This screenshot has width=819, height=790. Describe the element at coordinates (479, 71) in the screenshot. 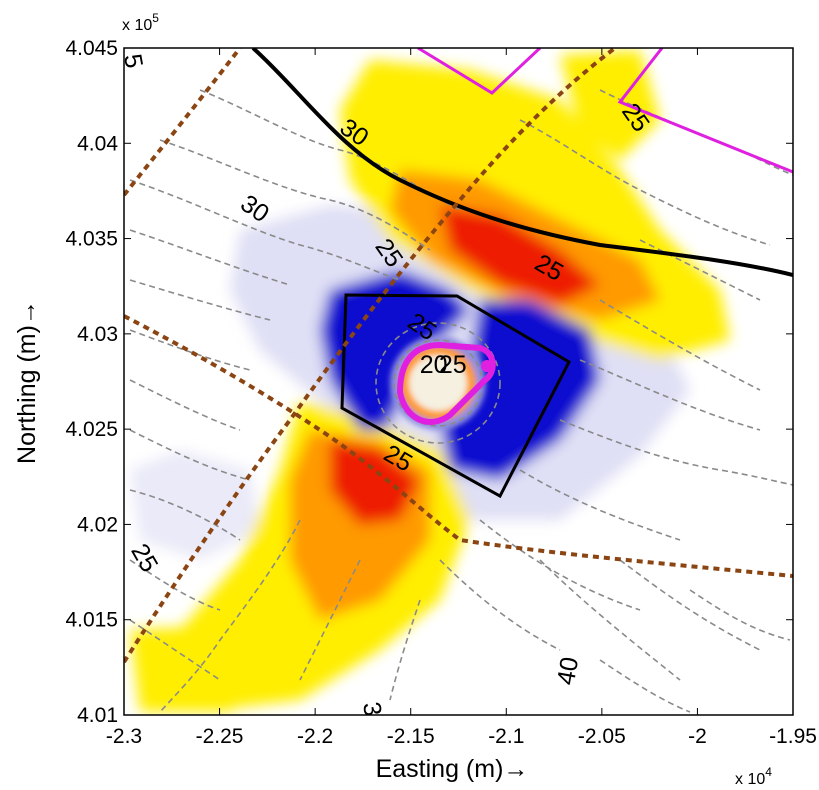

I see `magenta-boundary-north` at that location.